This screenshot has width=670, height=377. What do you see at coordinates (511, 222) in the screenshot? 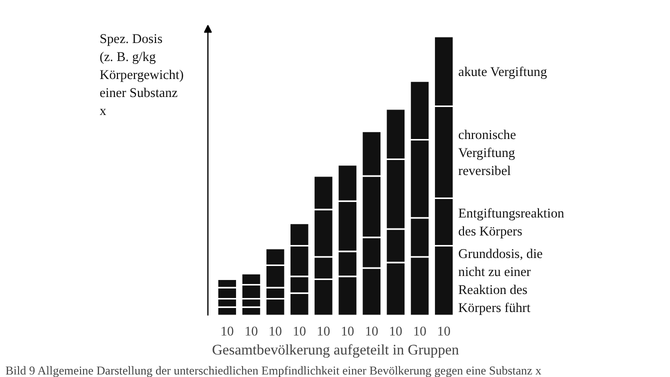
I see `series-label: Entgiftungsreaktion des Körpers` at bounding box center [511, 222].